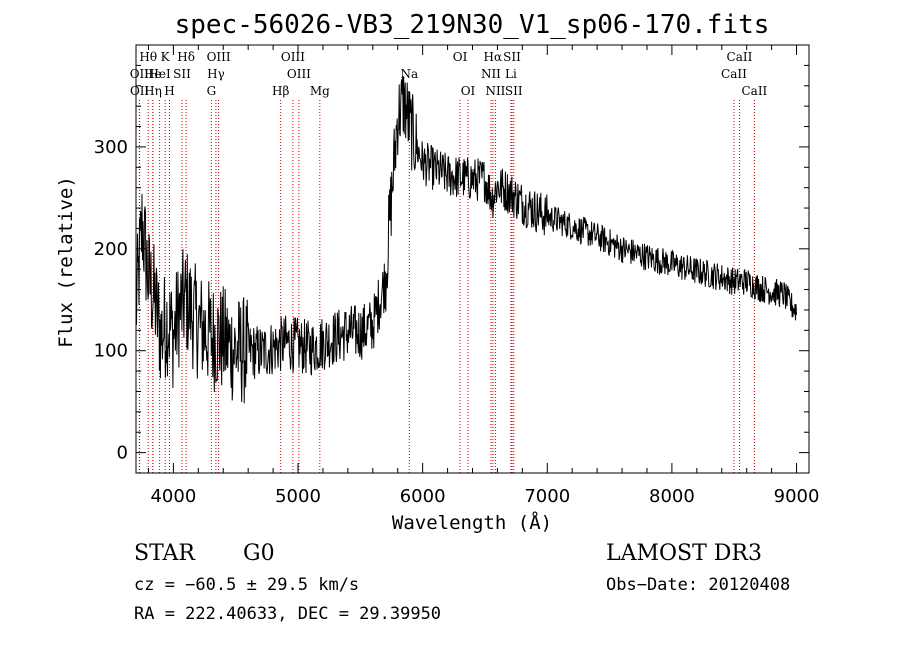  What do you see at coordinates (511, 74) in the screenshot?
I see `spectral-line-label: Li` at bounding box center [511, 74].